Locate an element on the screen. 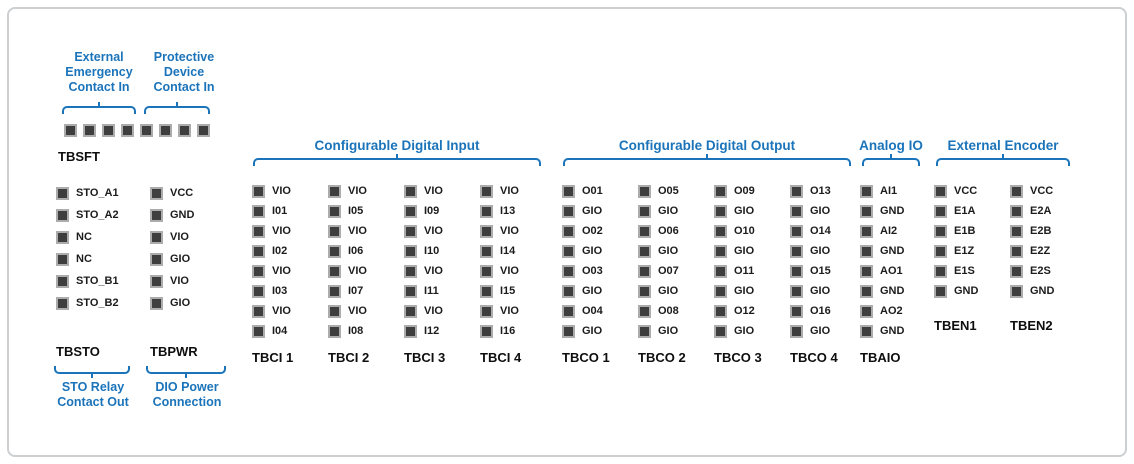 The height and width of the screenshot is (464, 1134). block-name-tbco1: TBCO 1 is located at coordinates (586, 357).